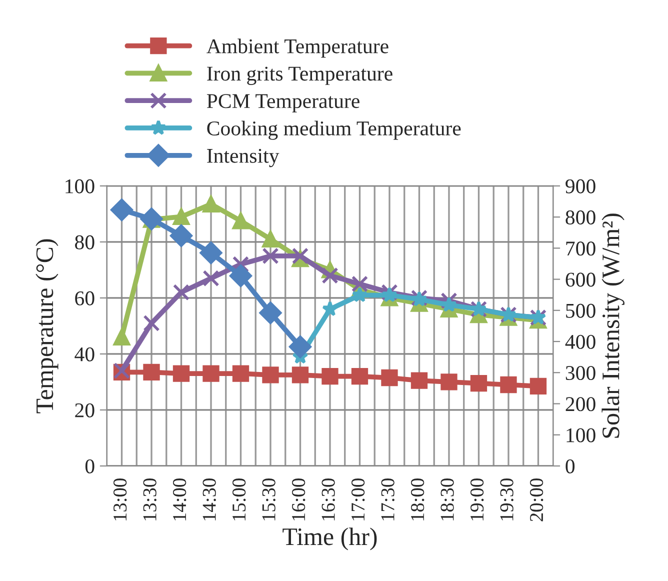 The image size is (668, 581). I want to click on x-tick-label: 17:30, so click(387, 499).